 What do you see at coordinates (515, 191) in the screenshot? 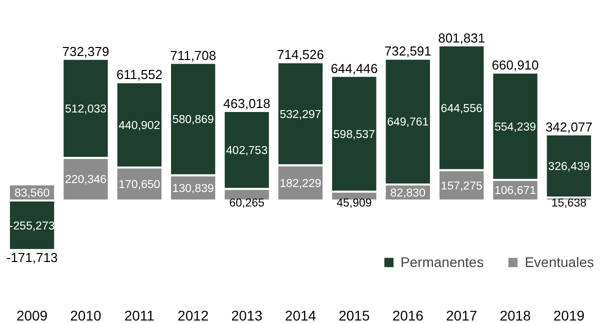
I see `data-label: 106,671` at bounding box center [515, 191].